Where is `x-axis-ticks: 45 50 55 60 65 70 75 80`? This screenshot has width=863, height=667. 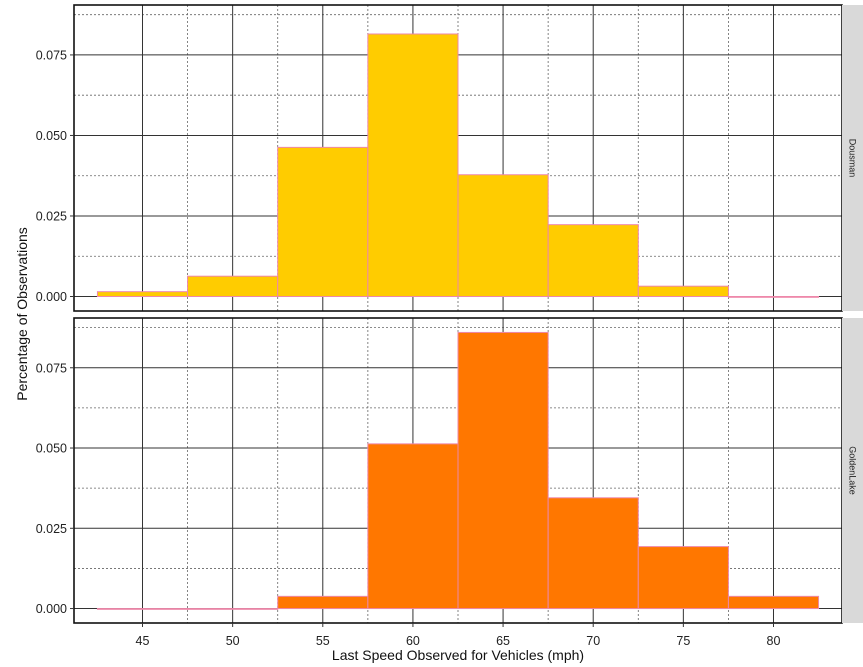 x-axis-ticks: 45 50 55 60 65 70 75 80 is located at coordinates (458, 635).